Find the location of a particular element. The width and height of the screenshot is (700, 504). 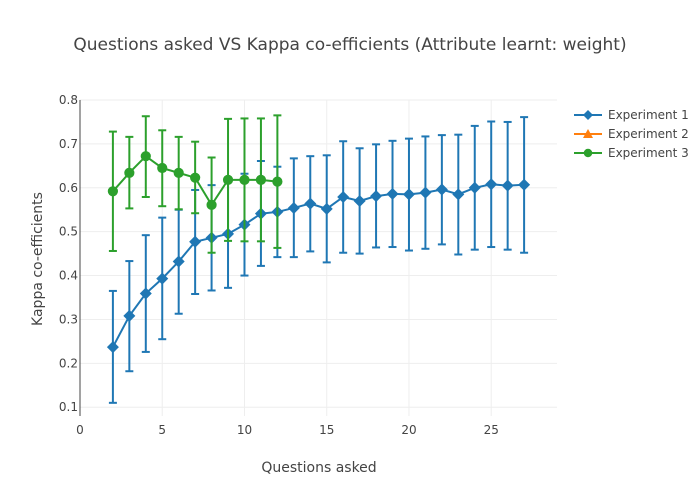

legend: Experiment 1 Experiment 2 Experiment 3 is located at coordinates (631, 134).